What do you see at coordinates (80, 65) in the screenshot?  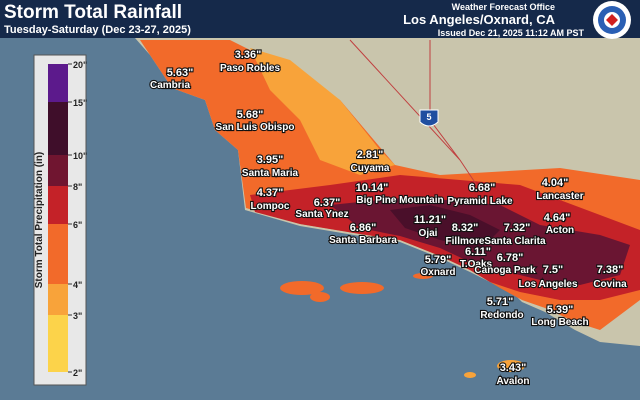 I see `legend-tick-label: 20"` at bounding box center [80, 65].